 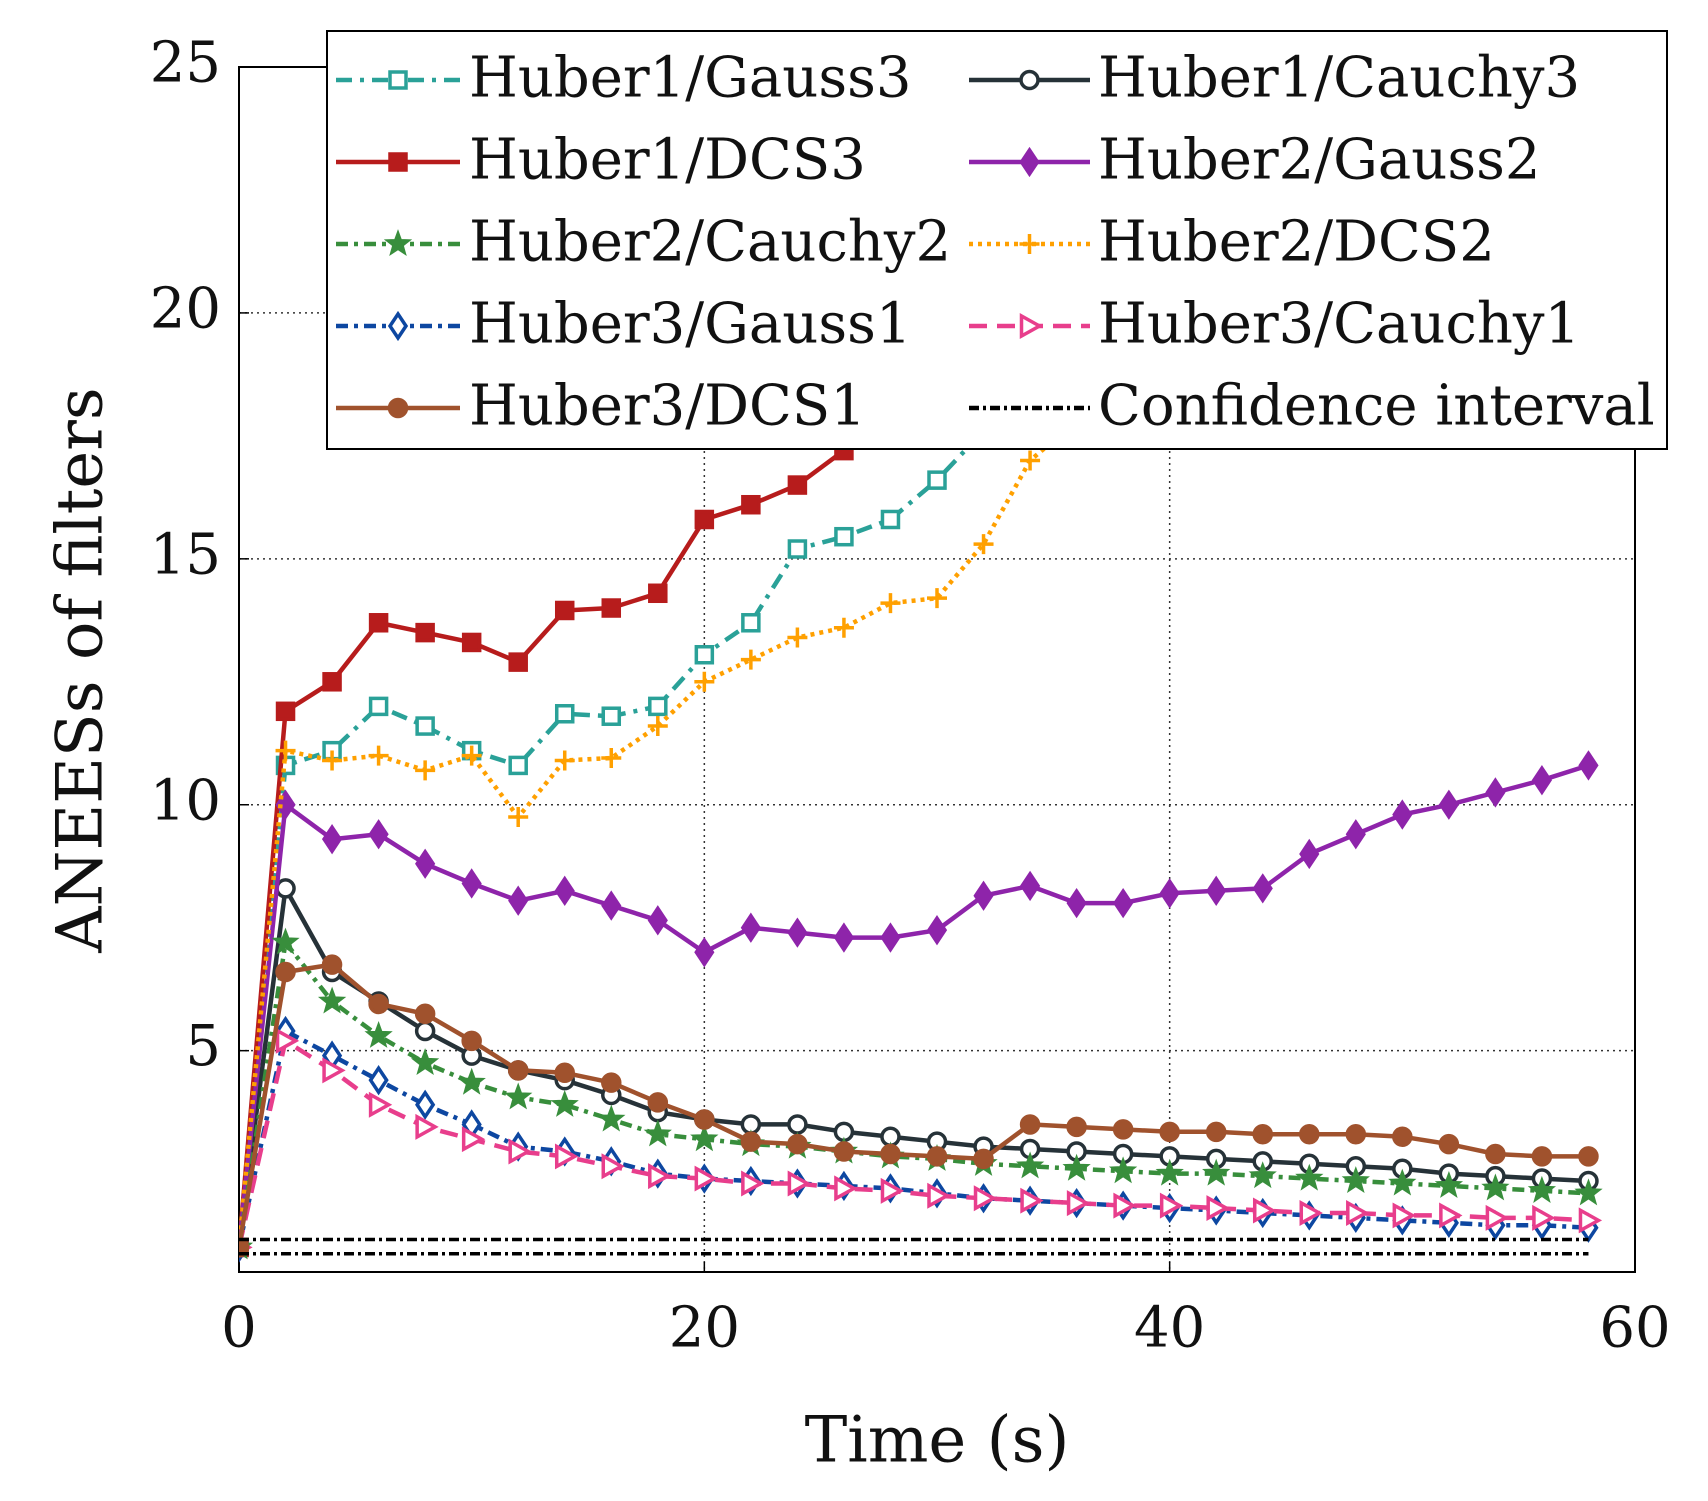 I want to click on legend-label: Huber3/Cauchy1, so click(x=1339, y=324).